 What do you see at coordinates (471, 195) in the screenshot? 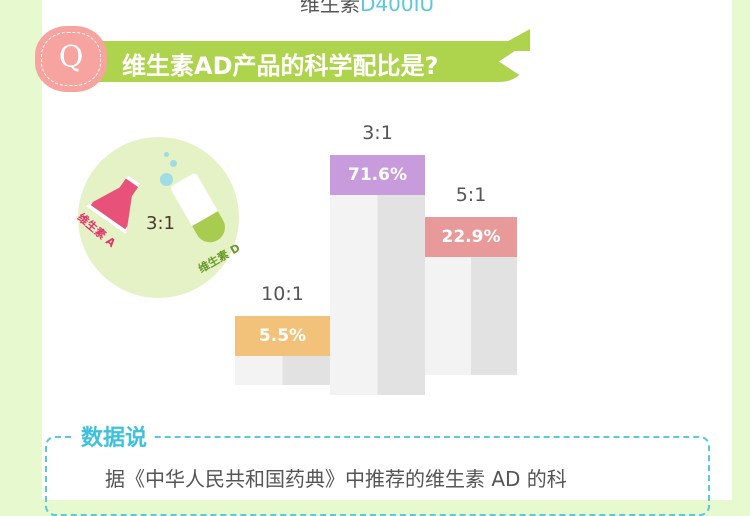
I see `bar-category-label: 5:1` at bounding box center [471, 195].